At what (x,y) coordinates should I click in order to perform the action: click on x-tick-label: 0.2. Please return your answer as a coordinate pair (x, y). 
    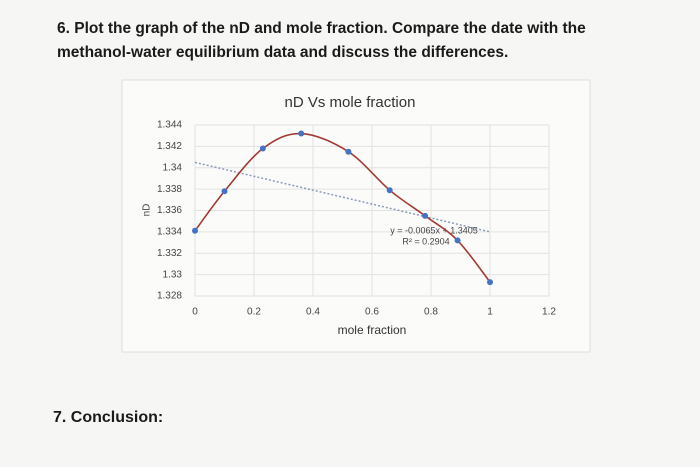
    Looking at the image, I should click on (254, 312).